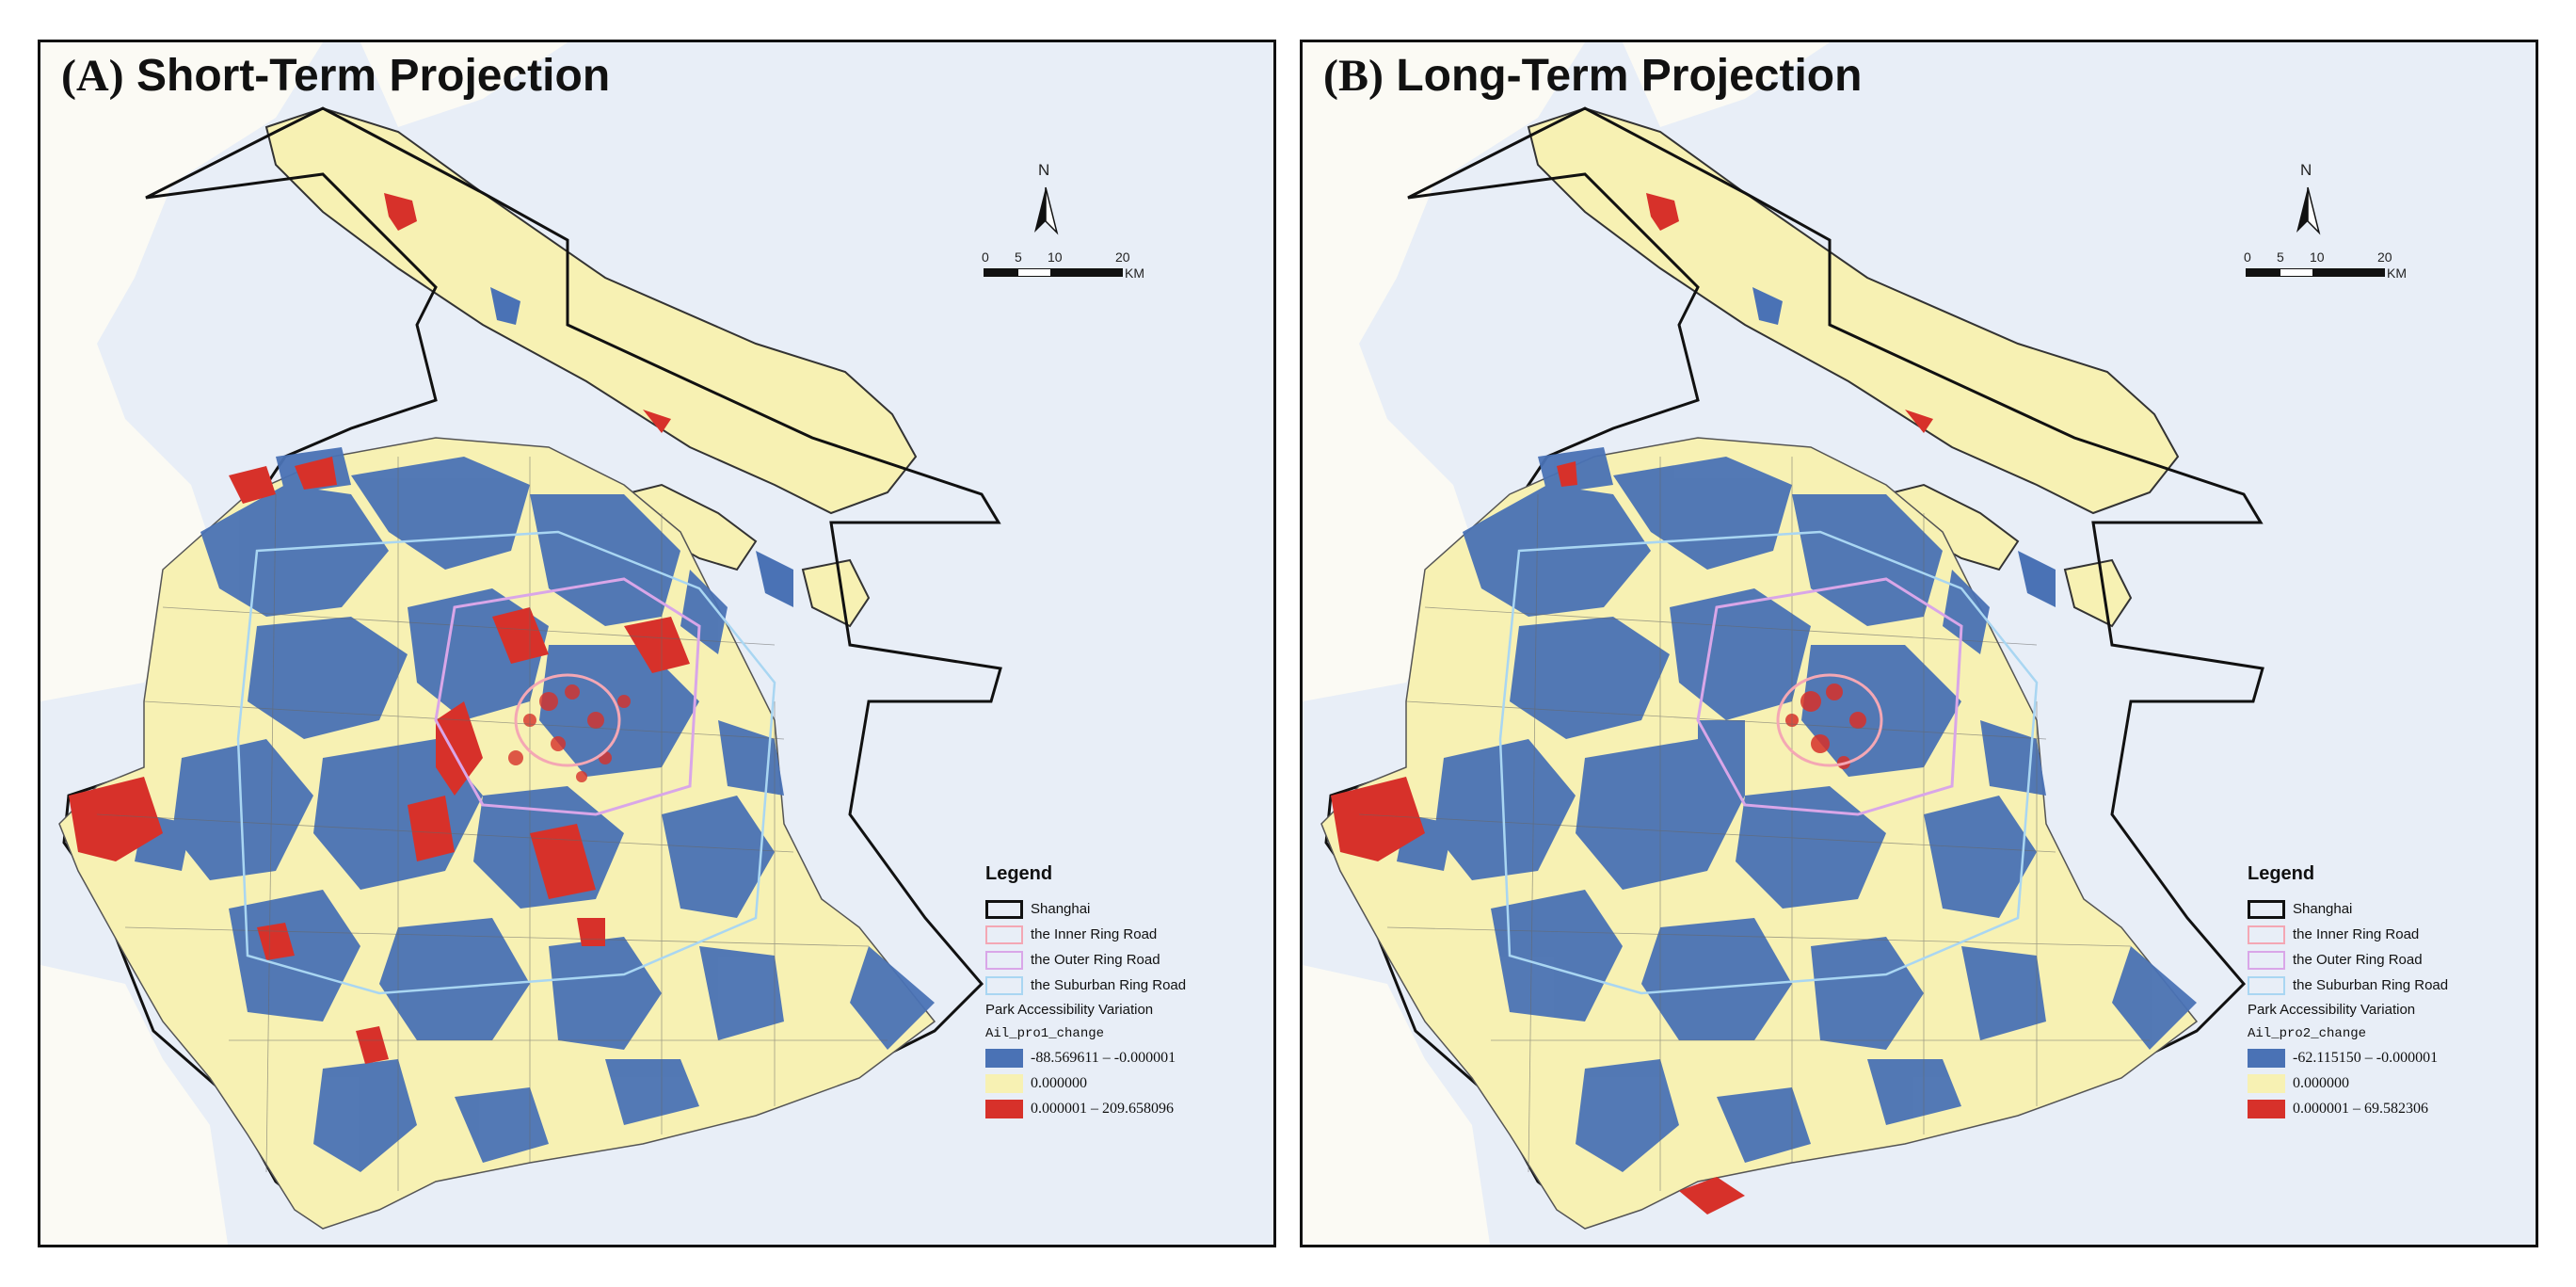 This screenshot has height=1287, width=2576. I want to click on panel-title-text: Short-Term Projection, so click(373, 76).